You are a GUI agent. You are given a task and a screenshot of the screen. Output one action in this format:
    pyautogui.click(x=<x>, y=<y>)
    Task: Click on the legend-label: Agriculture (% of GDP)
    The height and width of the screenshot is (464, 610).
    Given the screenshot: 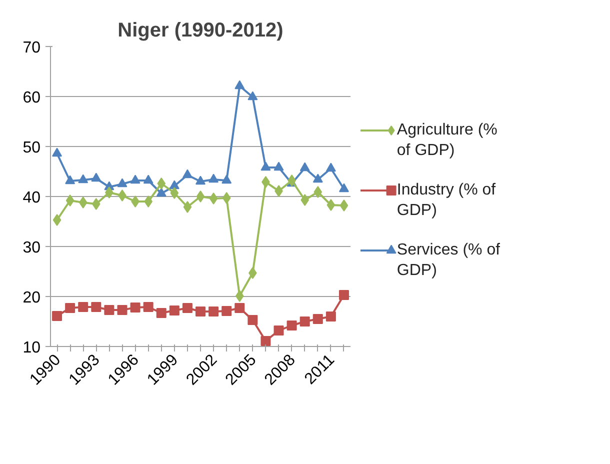 What is the action you would take?
    pyautogui.click(x=447, y=140)
    